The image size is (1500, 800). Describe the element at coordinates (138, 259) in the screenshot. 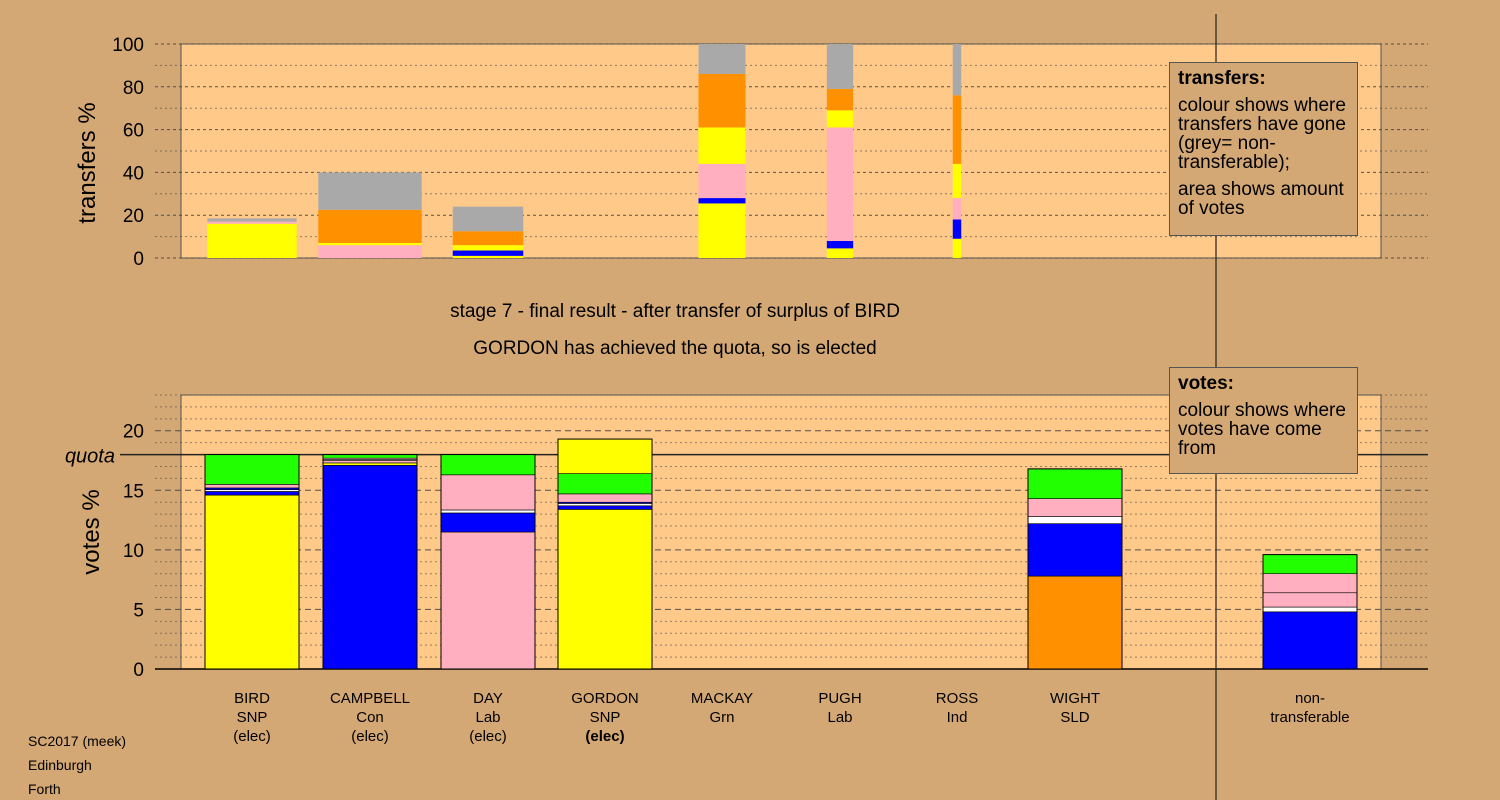

I see `transfers-y-tick-label: 0` at that location.